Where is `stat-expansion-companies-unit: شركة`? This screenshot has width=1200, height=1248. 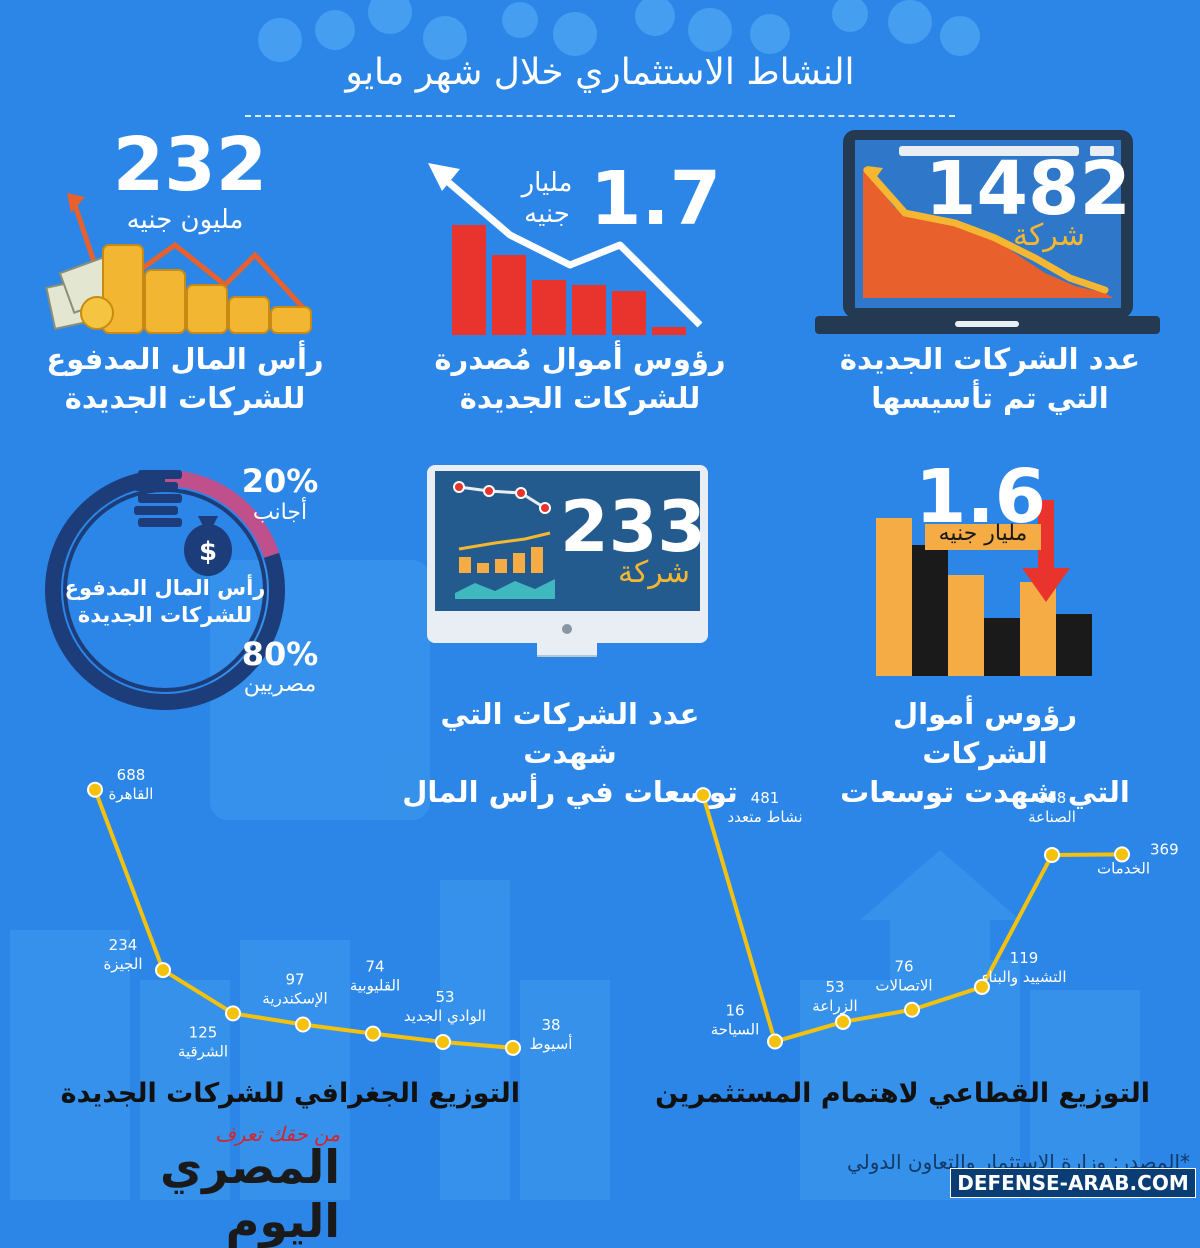 stat-expansion-companies-unit: شركة is located at coordinates (653, 572).